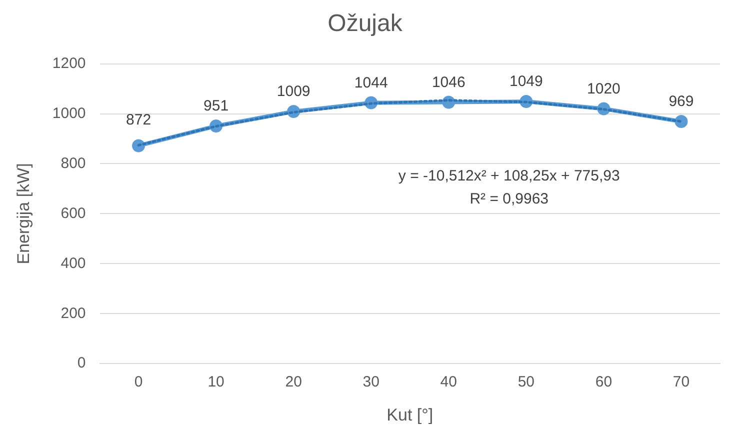 The width and height of the screenshot is (735, 435). Describe the element at coordinates (69, 63) in the screenshot. I see `y-tick-label: 1200` at that location.